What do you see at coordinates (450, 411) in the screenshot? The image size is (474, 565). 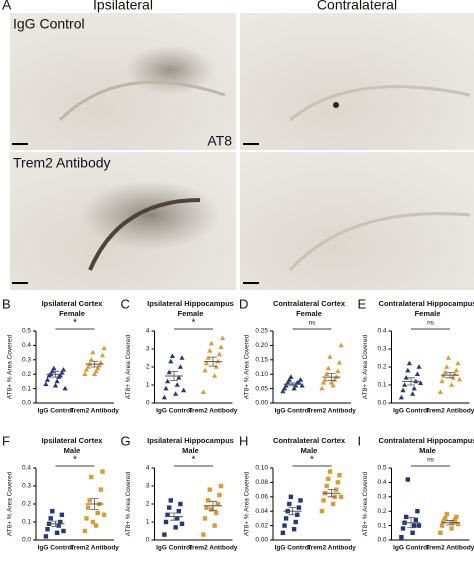 I see `x-tick-label: Trem2 Antibody` at bounding box center [450, 411].